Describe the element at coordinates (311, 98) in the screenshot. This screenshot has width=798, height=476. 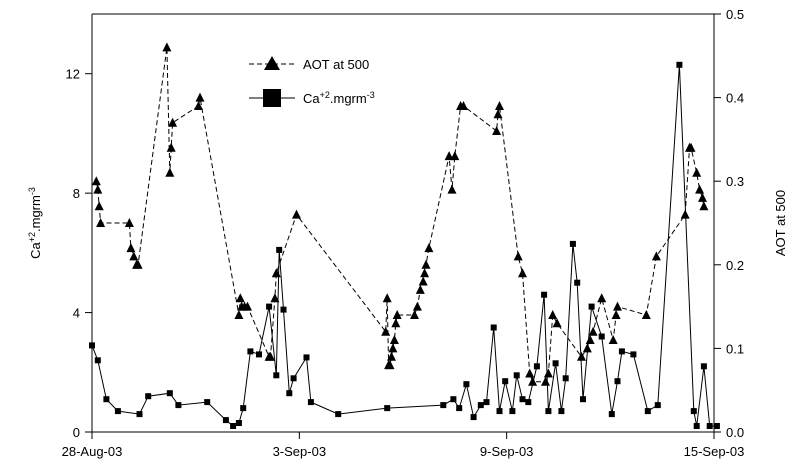
I see `legend-ca-base: Ca` at that location.